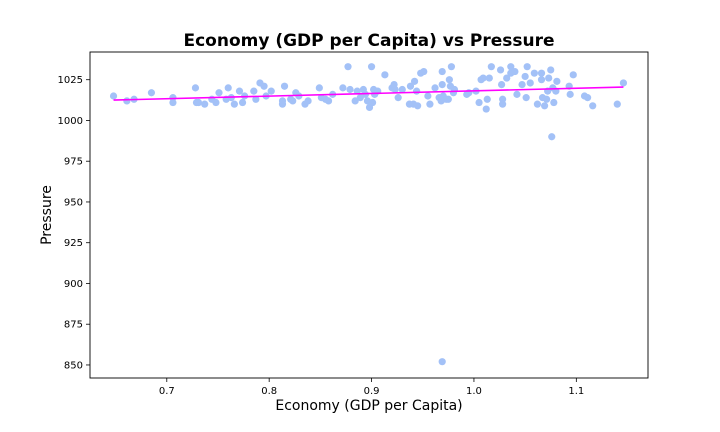 The width and height of the screenshot is (720, 432). I want to click on y-tick-label: 975, so click(73, 162).